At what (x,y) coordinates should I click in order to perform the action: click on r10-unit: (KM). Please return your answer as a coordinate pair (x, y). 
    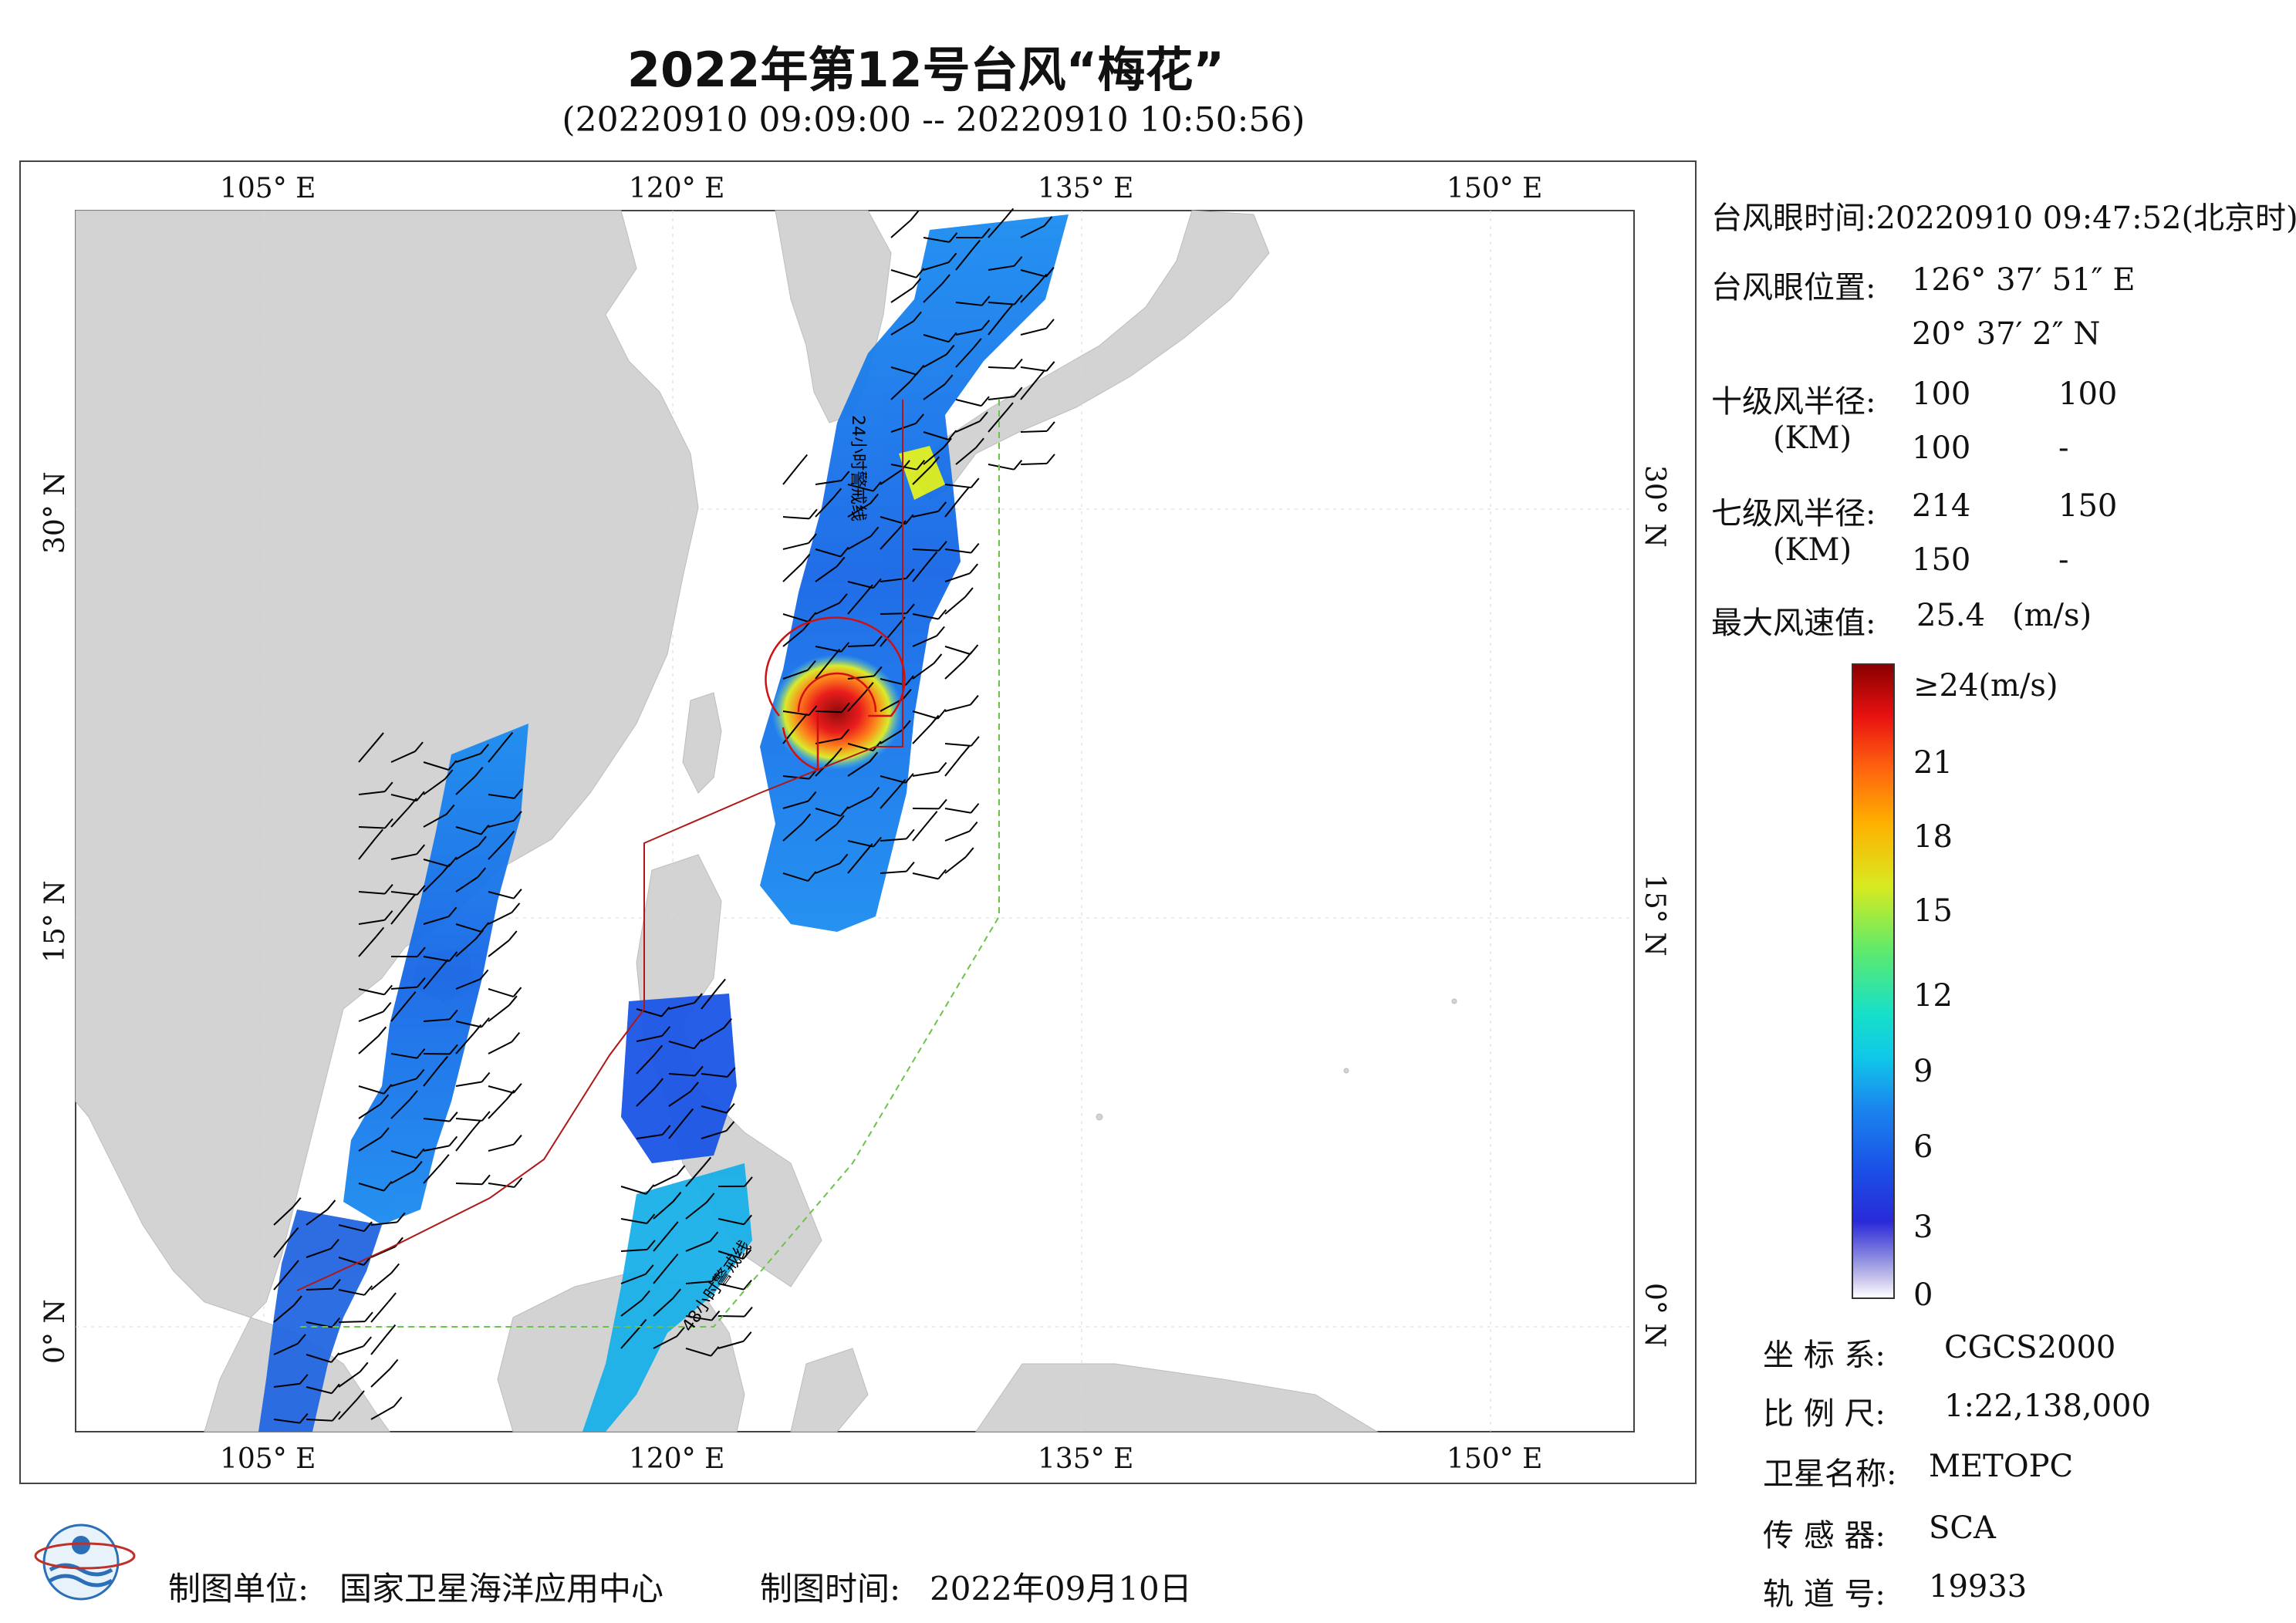
    Looking at the image, I should click on (1812, 438).